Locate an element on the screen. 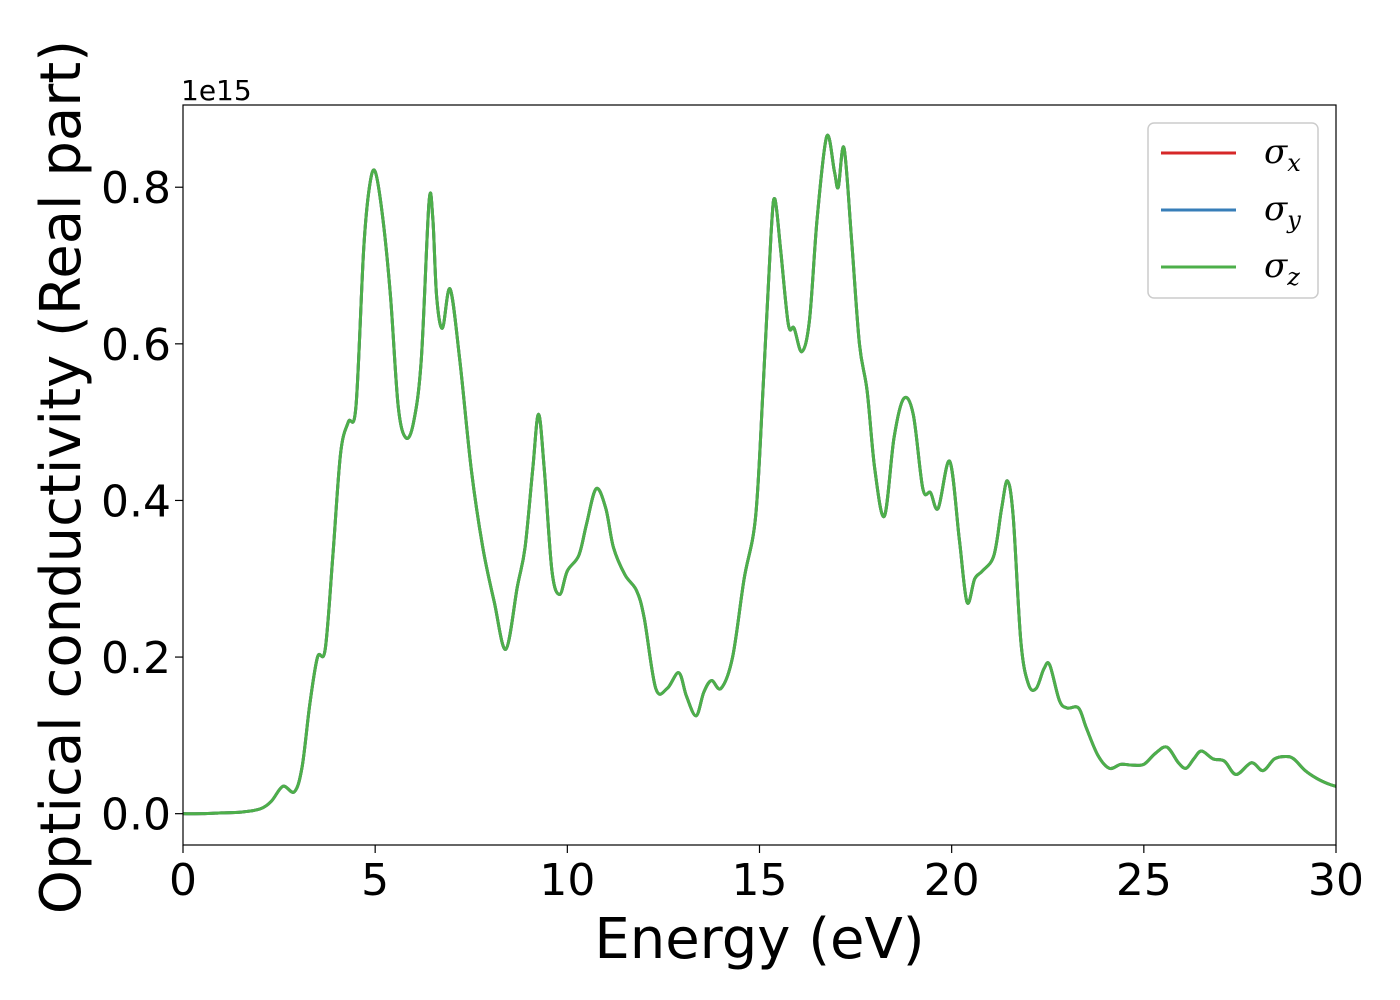  y-tick-label: 0.4 is located at coordinates (136, 501).